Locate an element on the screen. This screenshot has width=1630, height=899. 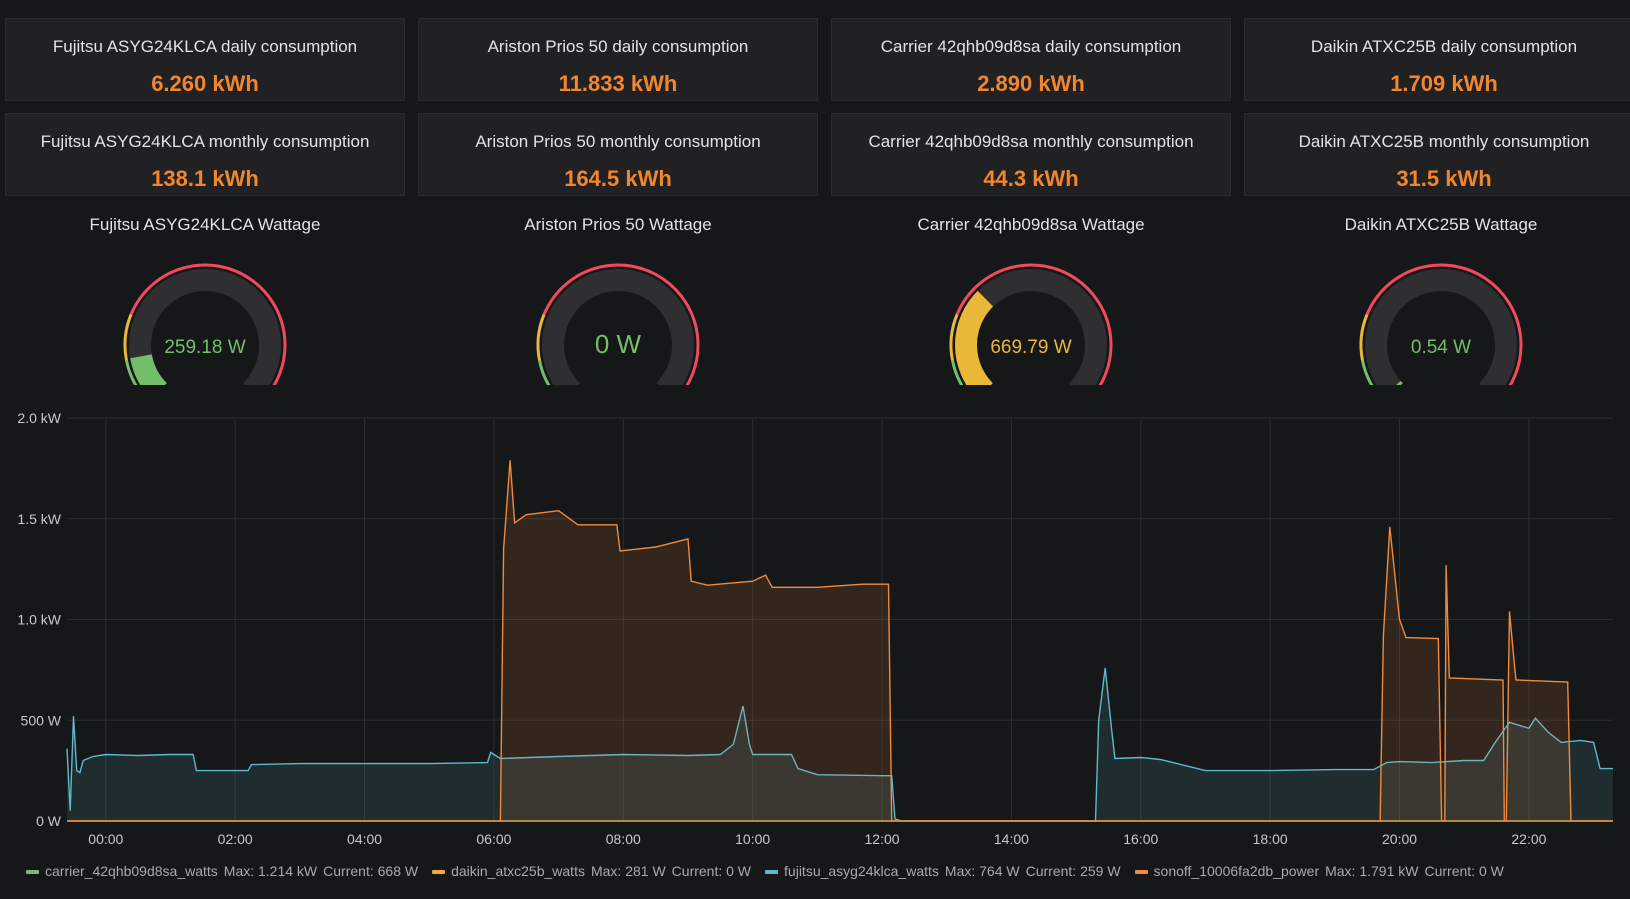
x-tick-label: 00:00 is located at coordinates (105, 839).